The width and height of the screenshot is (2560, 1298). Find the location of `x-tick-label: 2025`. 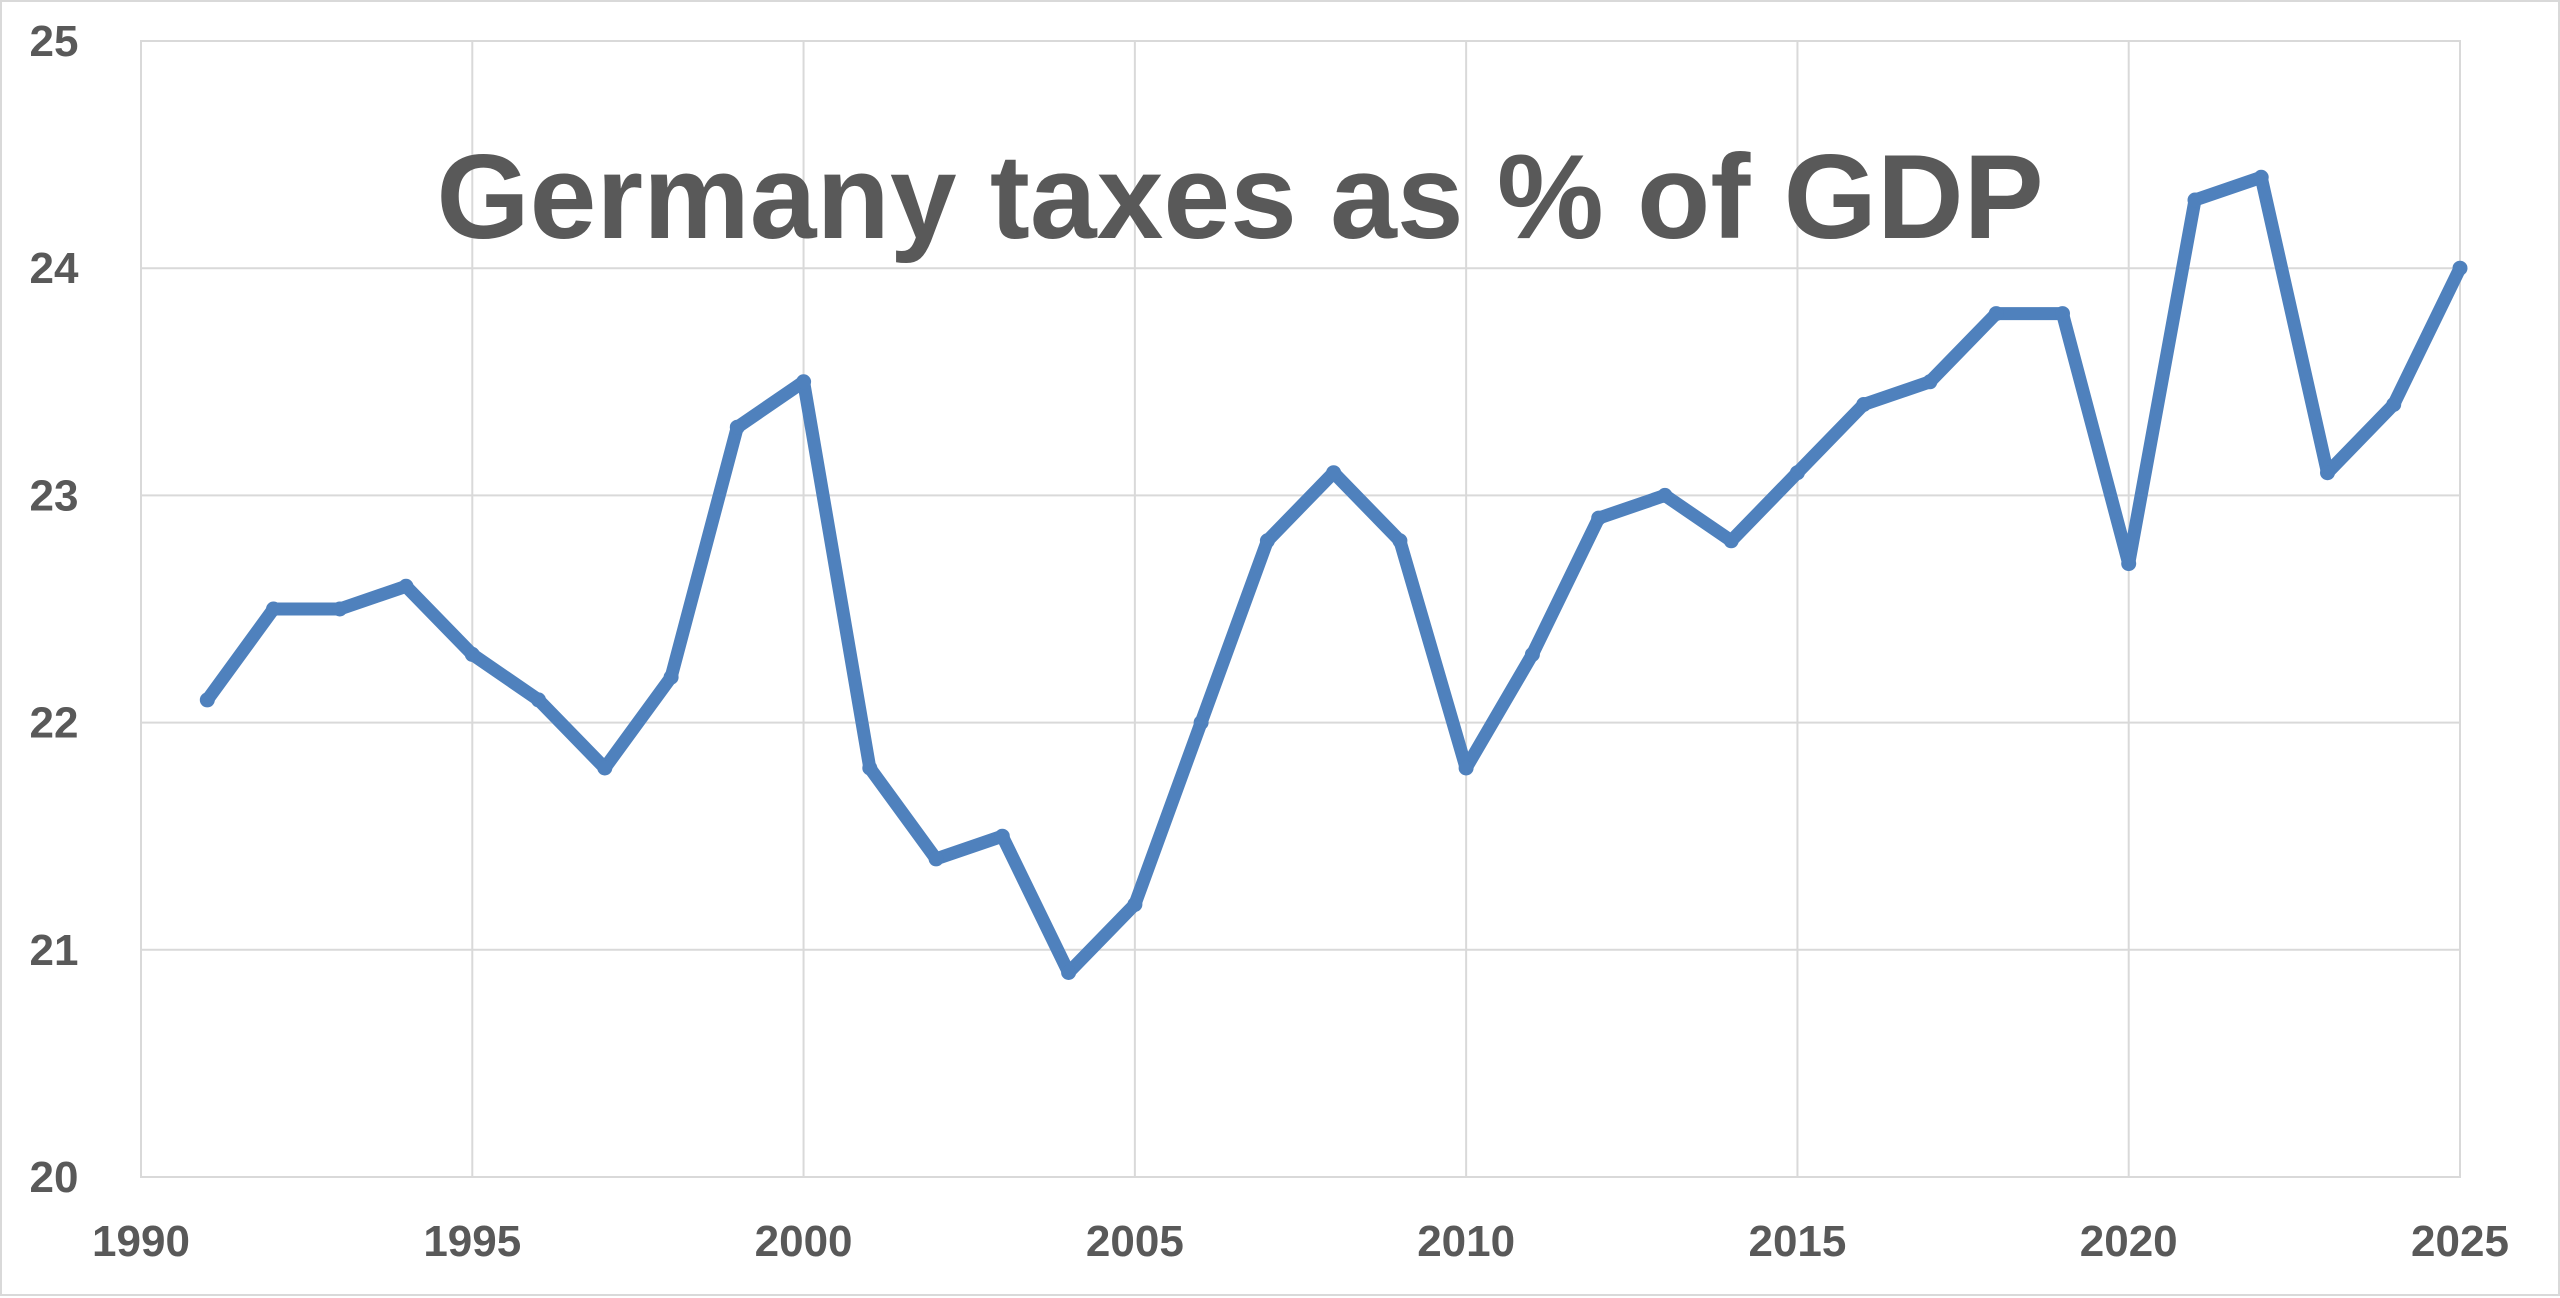

x-tick-label: 2025 is located at coordinates (2460, 1241).